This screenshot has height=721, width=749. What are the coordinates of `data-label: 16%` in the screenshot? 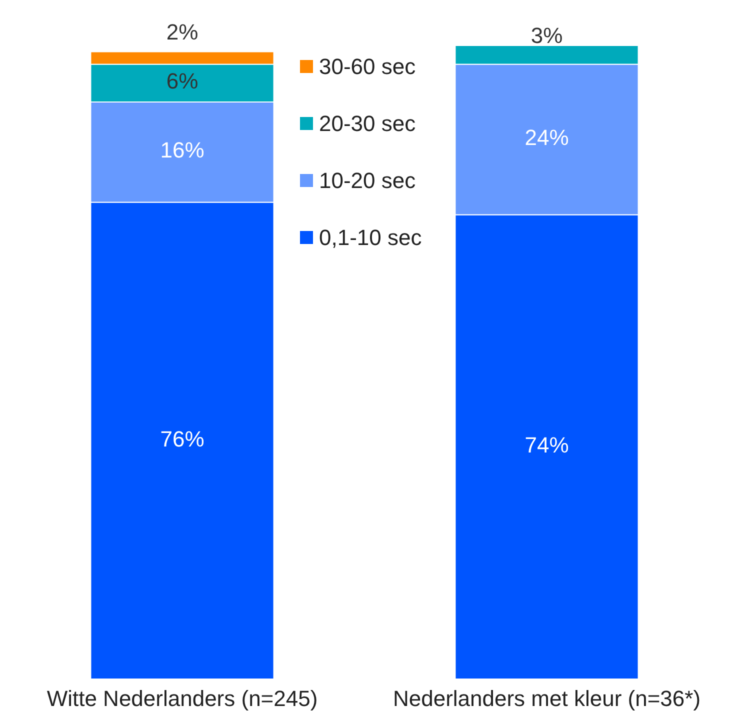 It's located at (182, 150).